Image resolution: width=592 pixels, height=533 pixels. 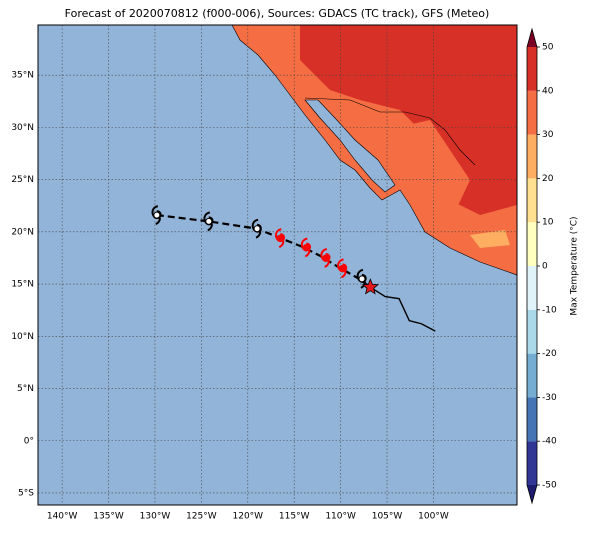 What do you see at coordinates (201, 517) in the screenshot?
I see `x-tick-label: 125°W` at bounding box center [201, 517].